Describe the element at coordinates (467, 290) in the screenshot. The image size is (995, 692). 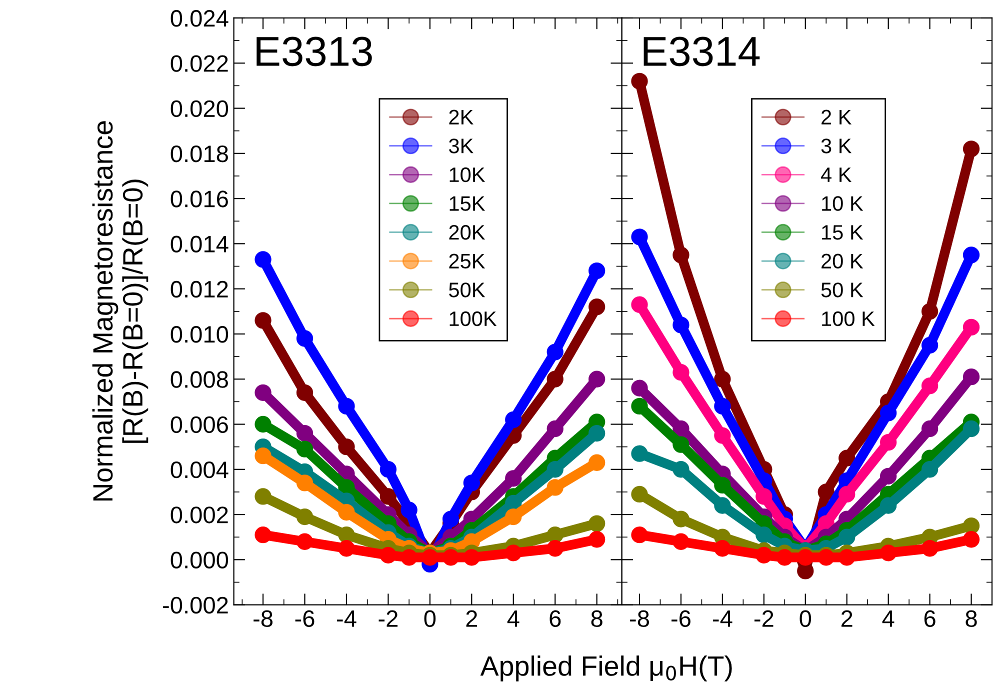
I see `legend-label: 50K` at that location.